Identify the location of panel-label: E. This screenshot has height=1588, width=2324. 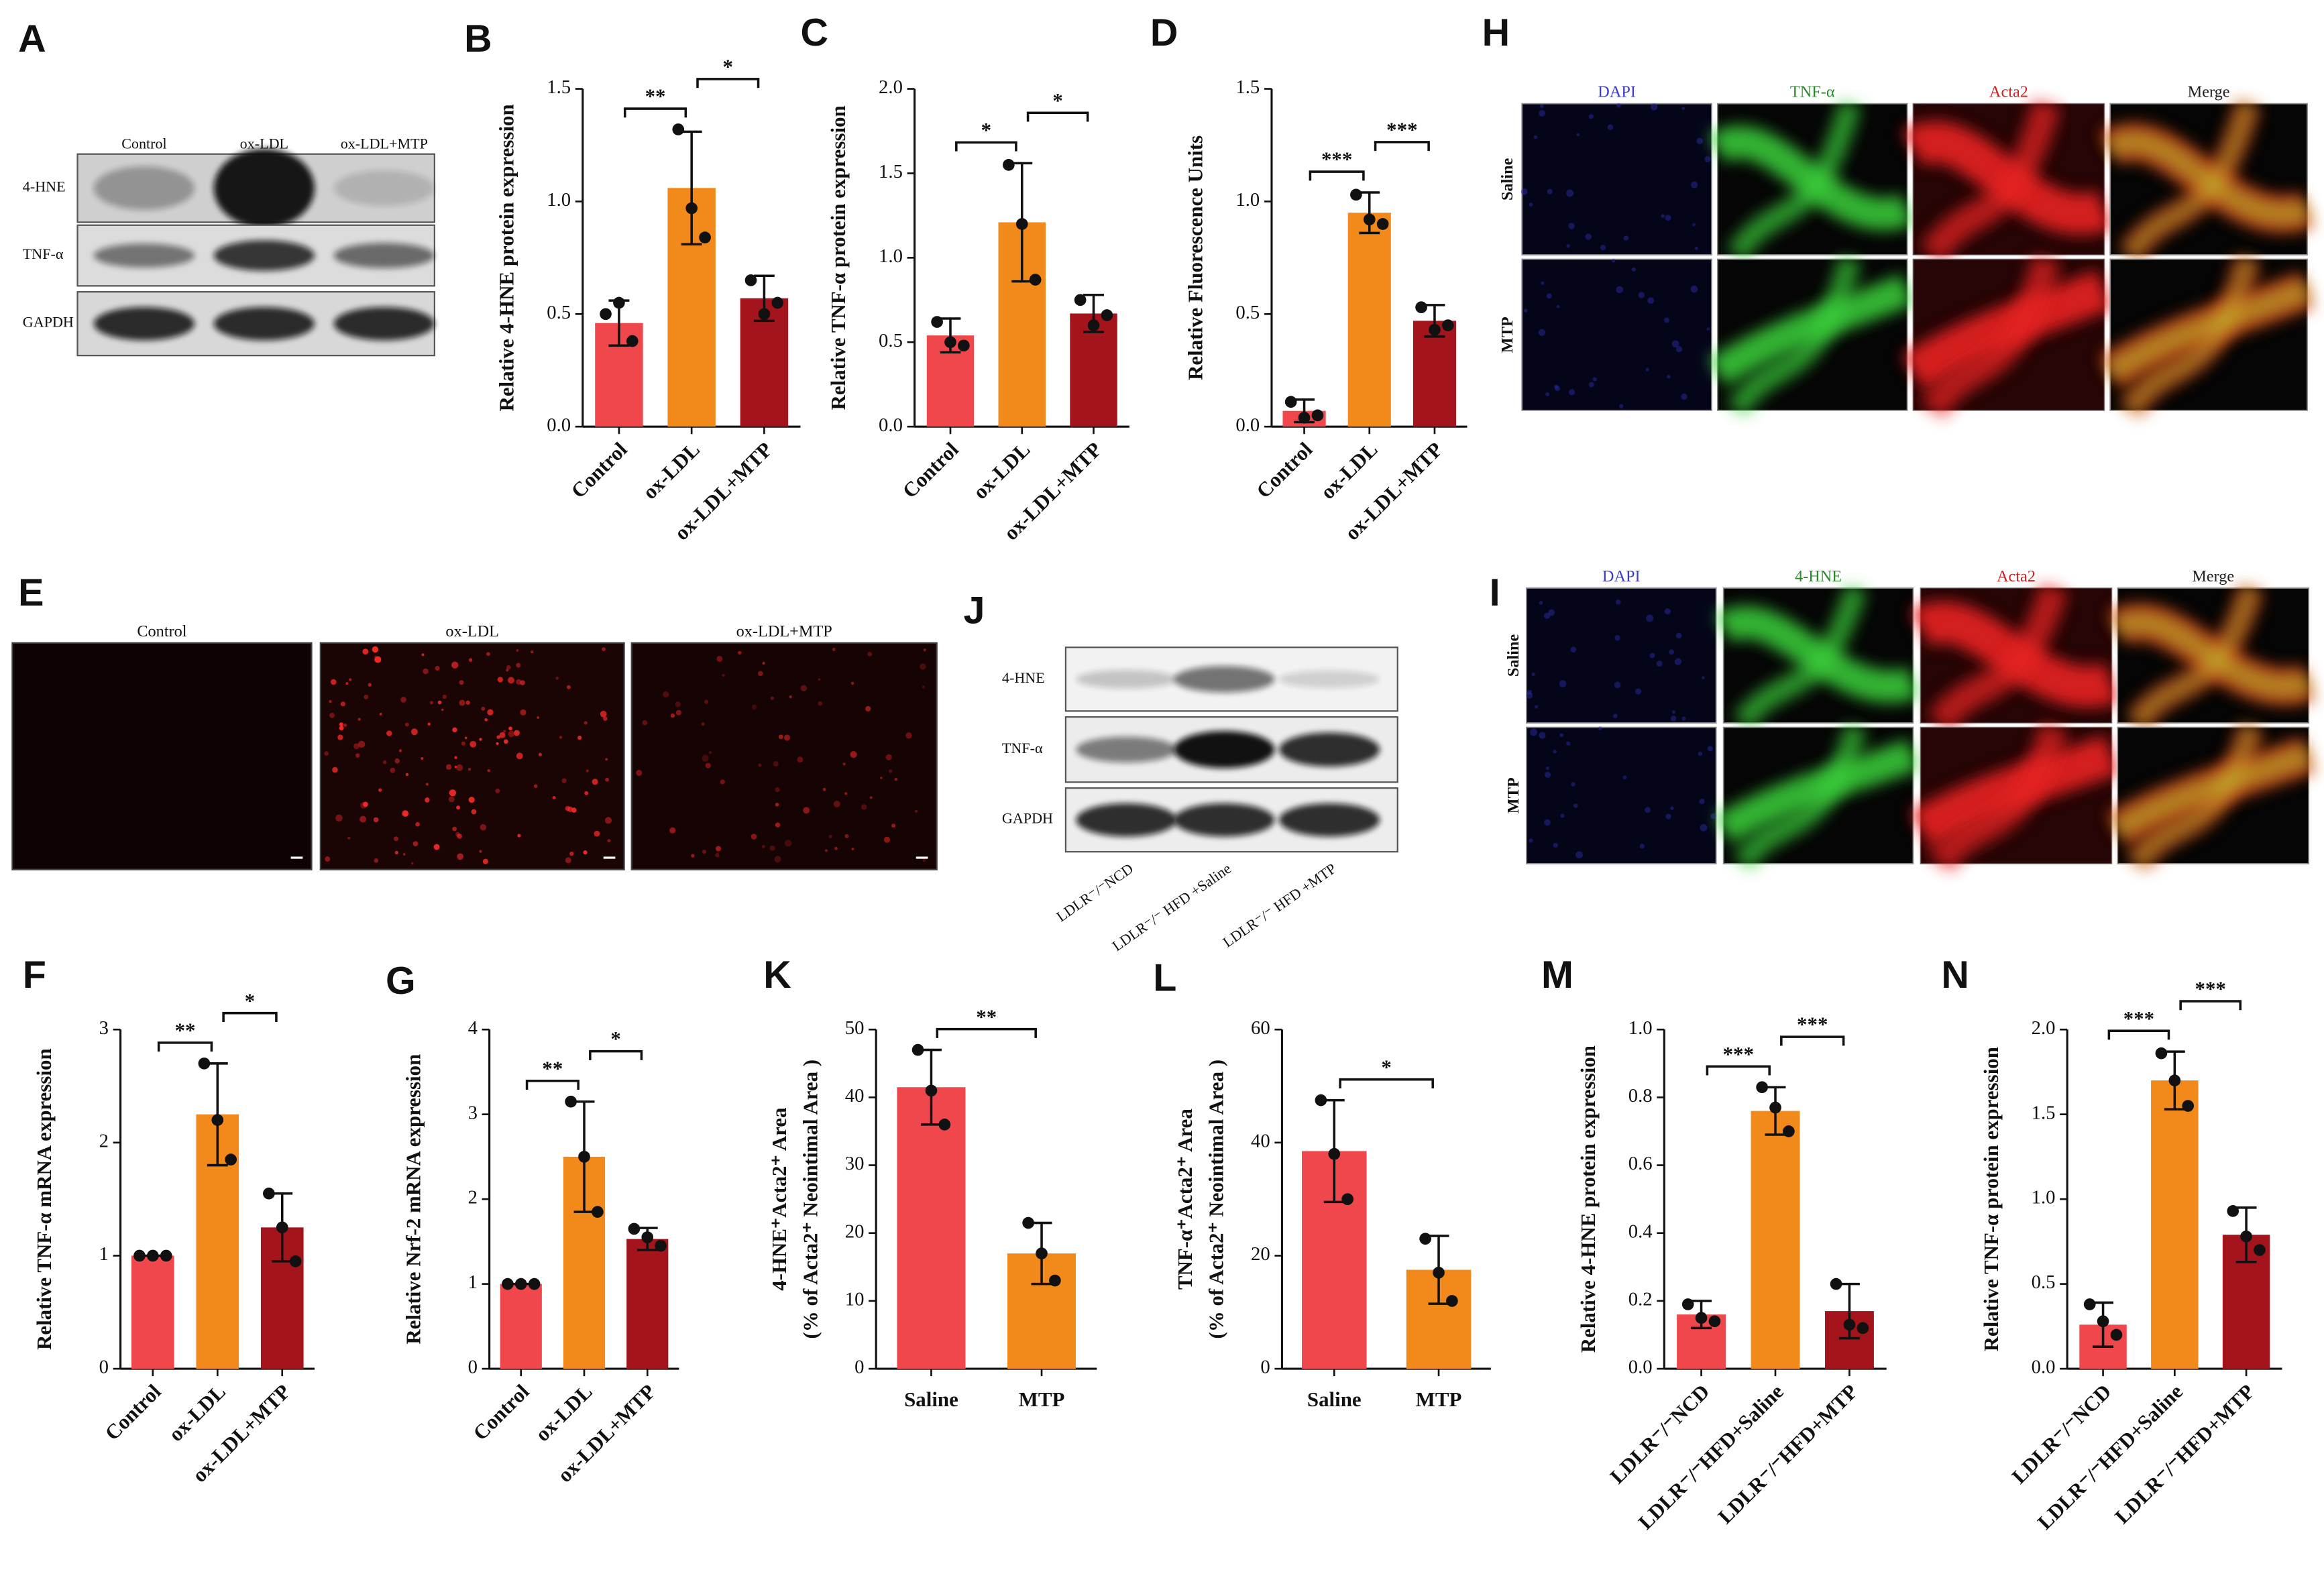
(31, 592).